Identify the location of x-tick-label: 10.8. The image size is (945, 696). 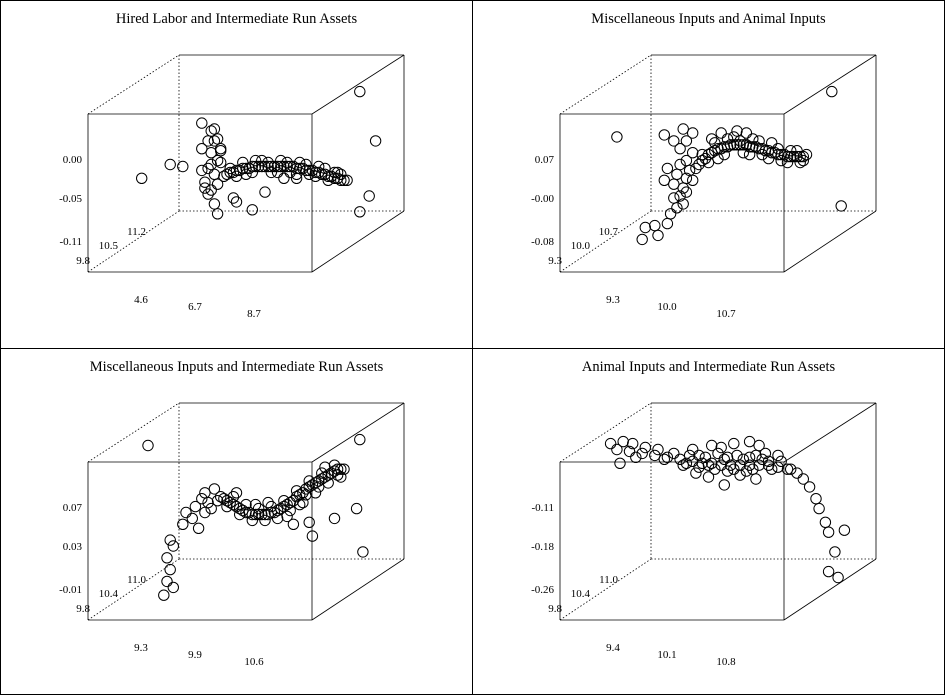
(726, 662).